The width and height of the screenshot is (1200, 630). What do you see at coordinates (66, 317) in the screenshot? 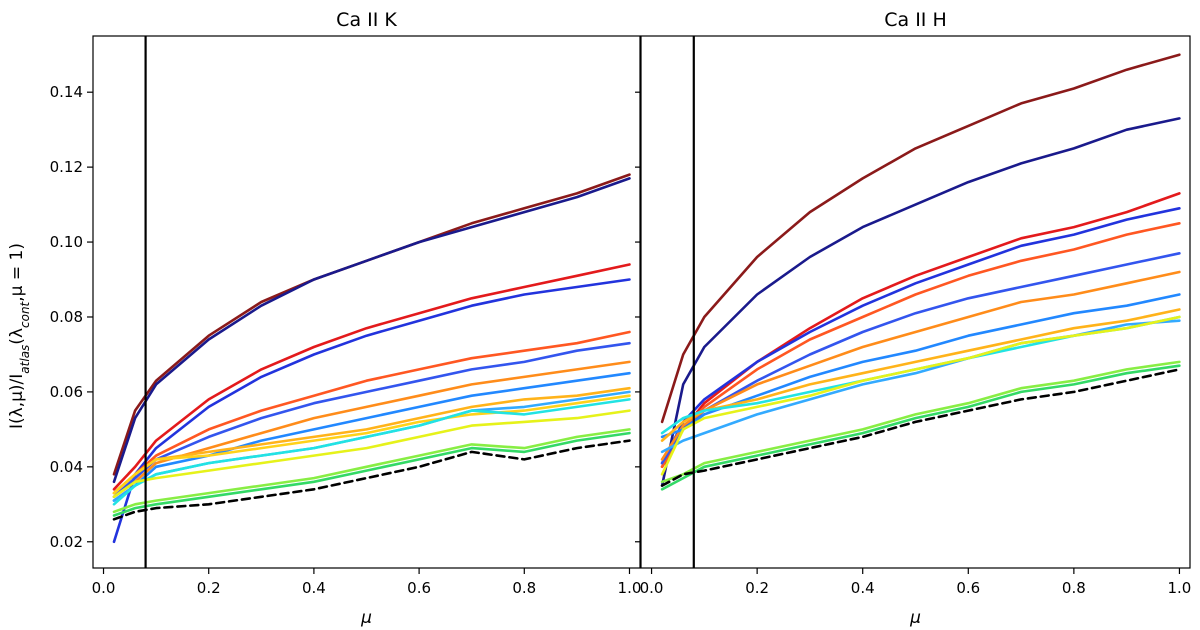
I see `y-tick-label: 0.08` at bounding box center [66, 317].